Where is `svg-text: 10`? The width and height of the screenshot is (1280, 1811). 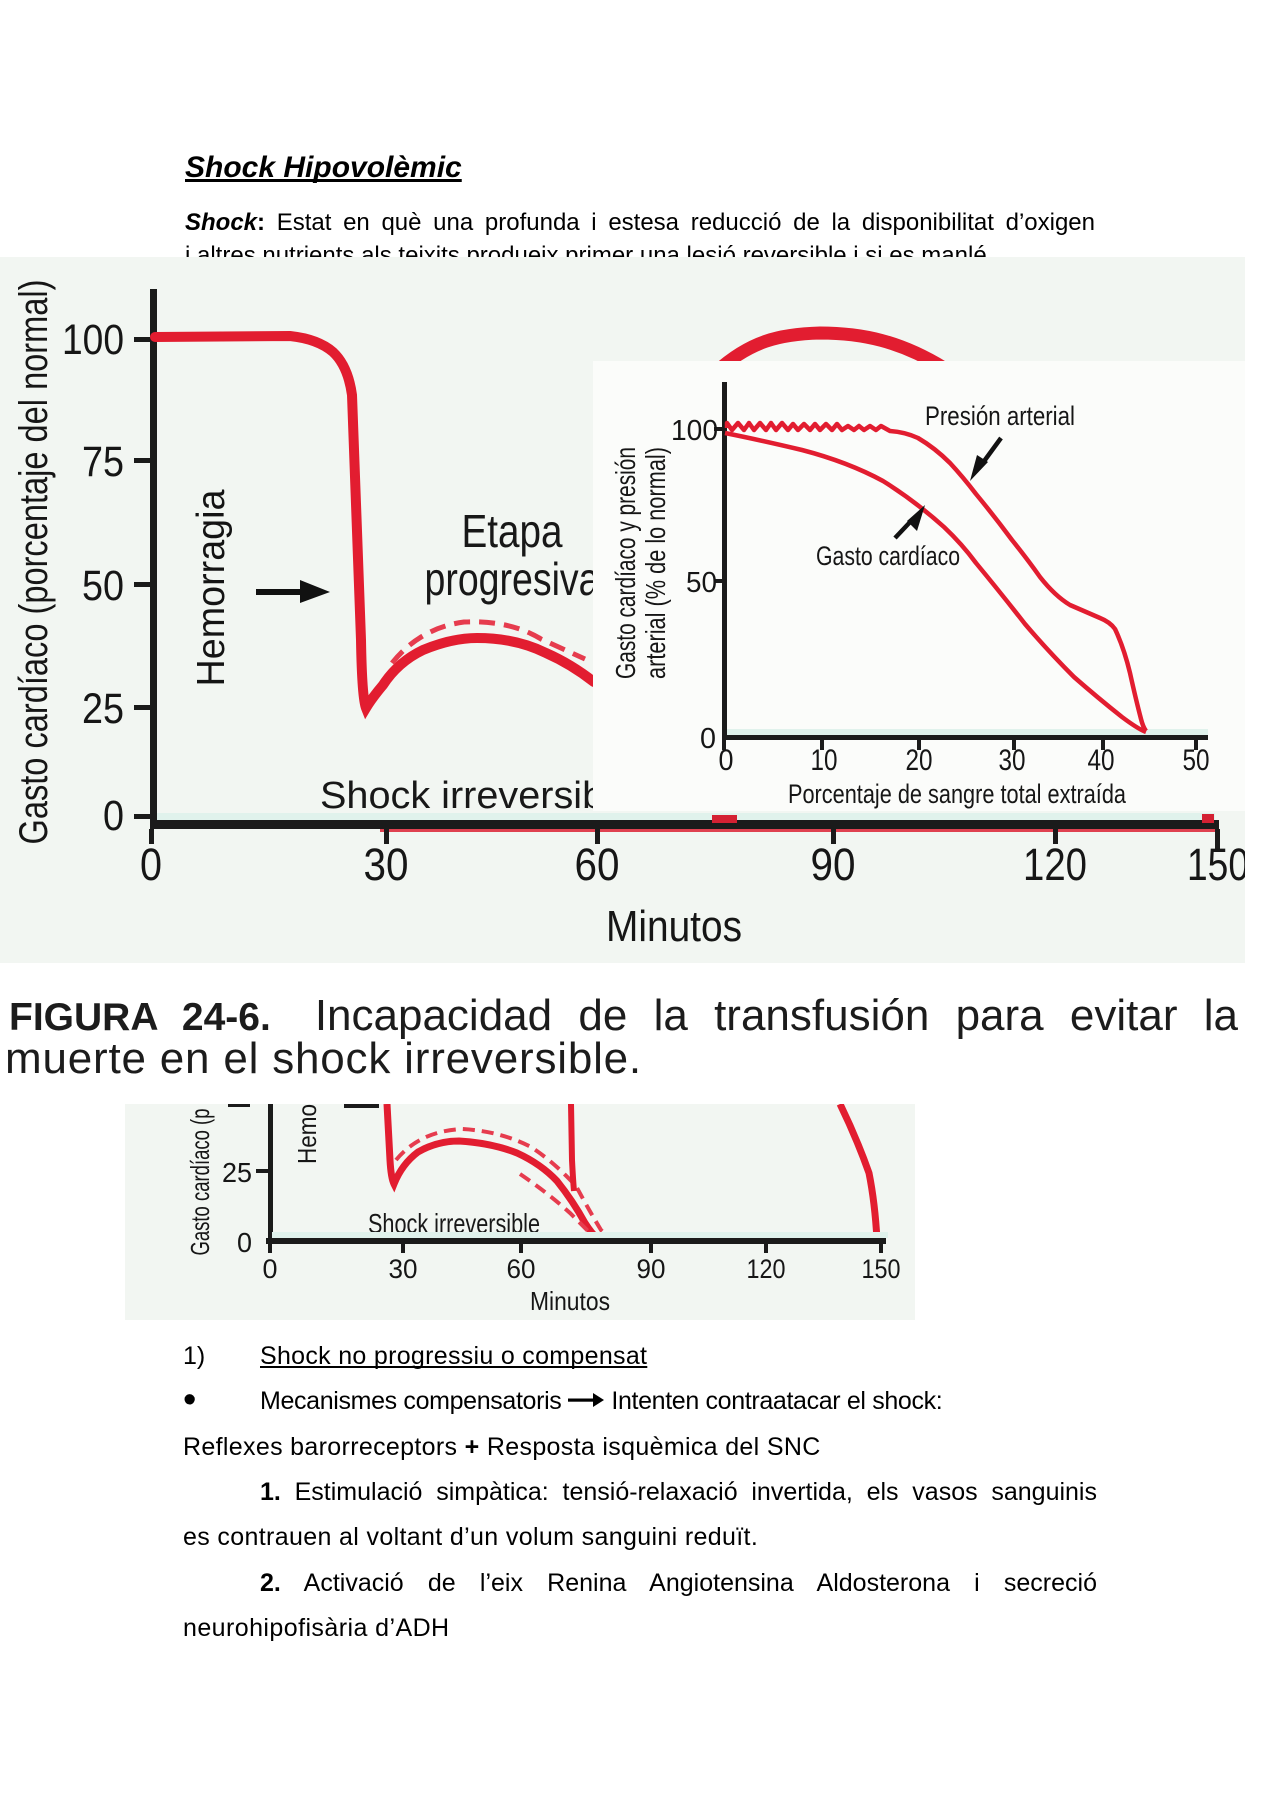 svg-text: 10 is located at coordinates (824, 760).